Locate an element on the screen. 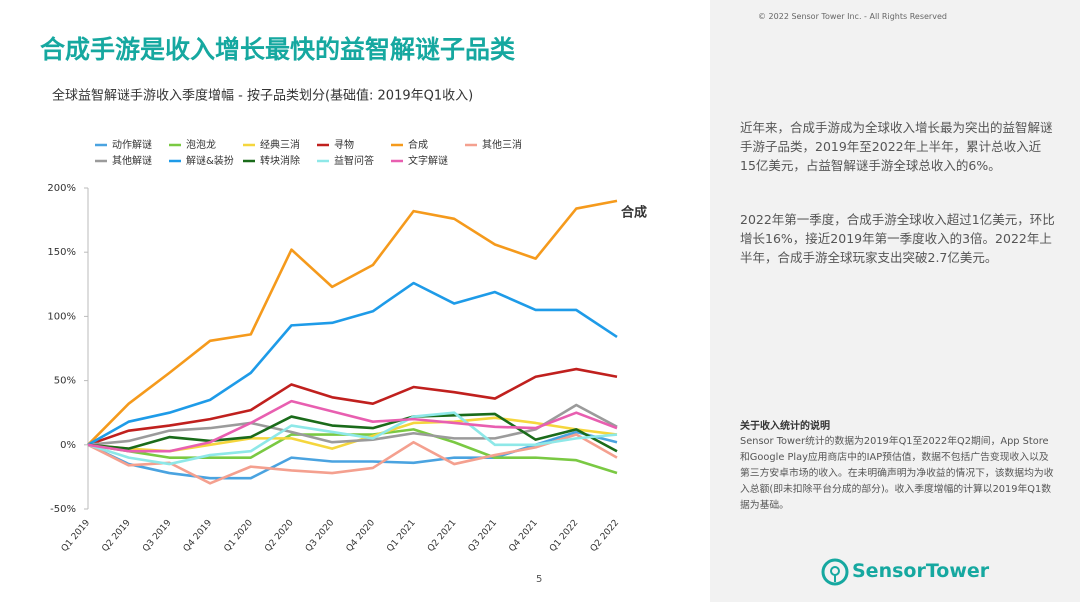 The height and width of the screenshot is (602, 1080). y-tick-label: 50% is located at coordinates (65, 381).